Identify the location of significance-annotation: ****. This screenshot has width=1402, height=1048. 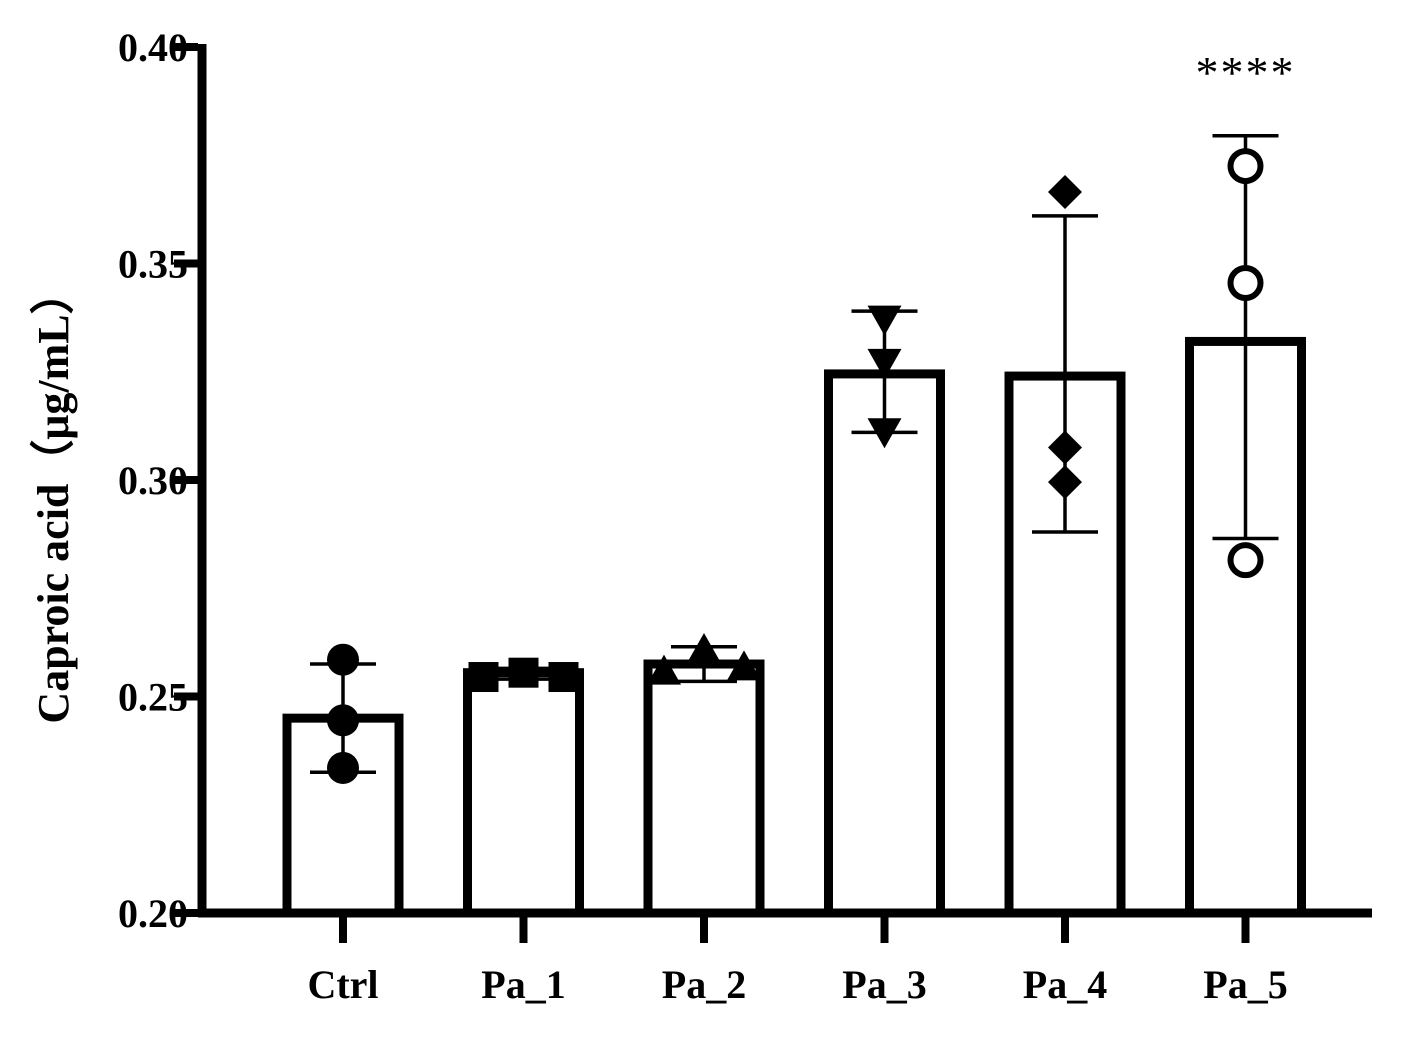
(1246, 72).